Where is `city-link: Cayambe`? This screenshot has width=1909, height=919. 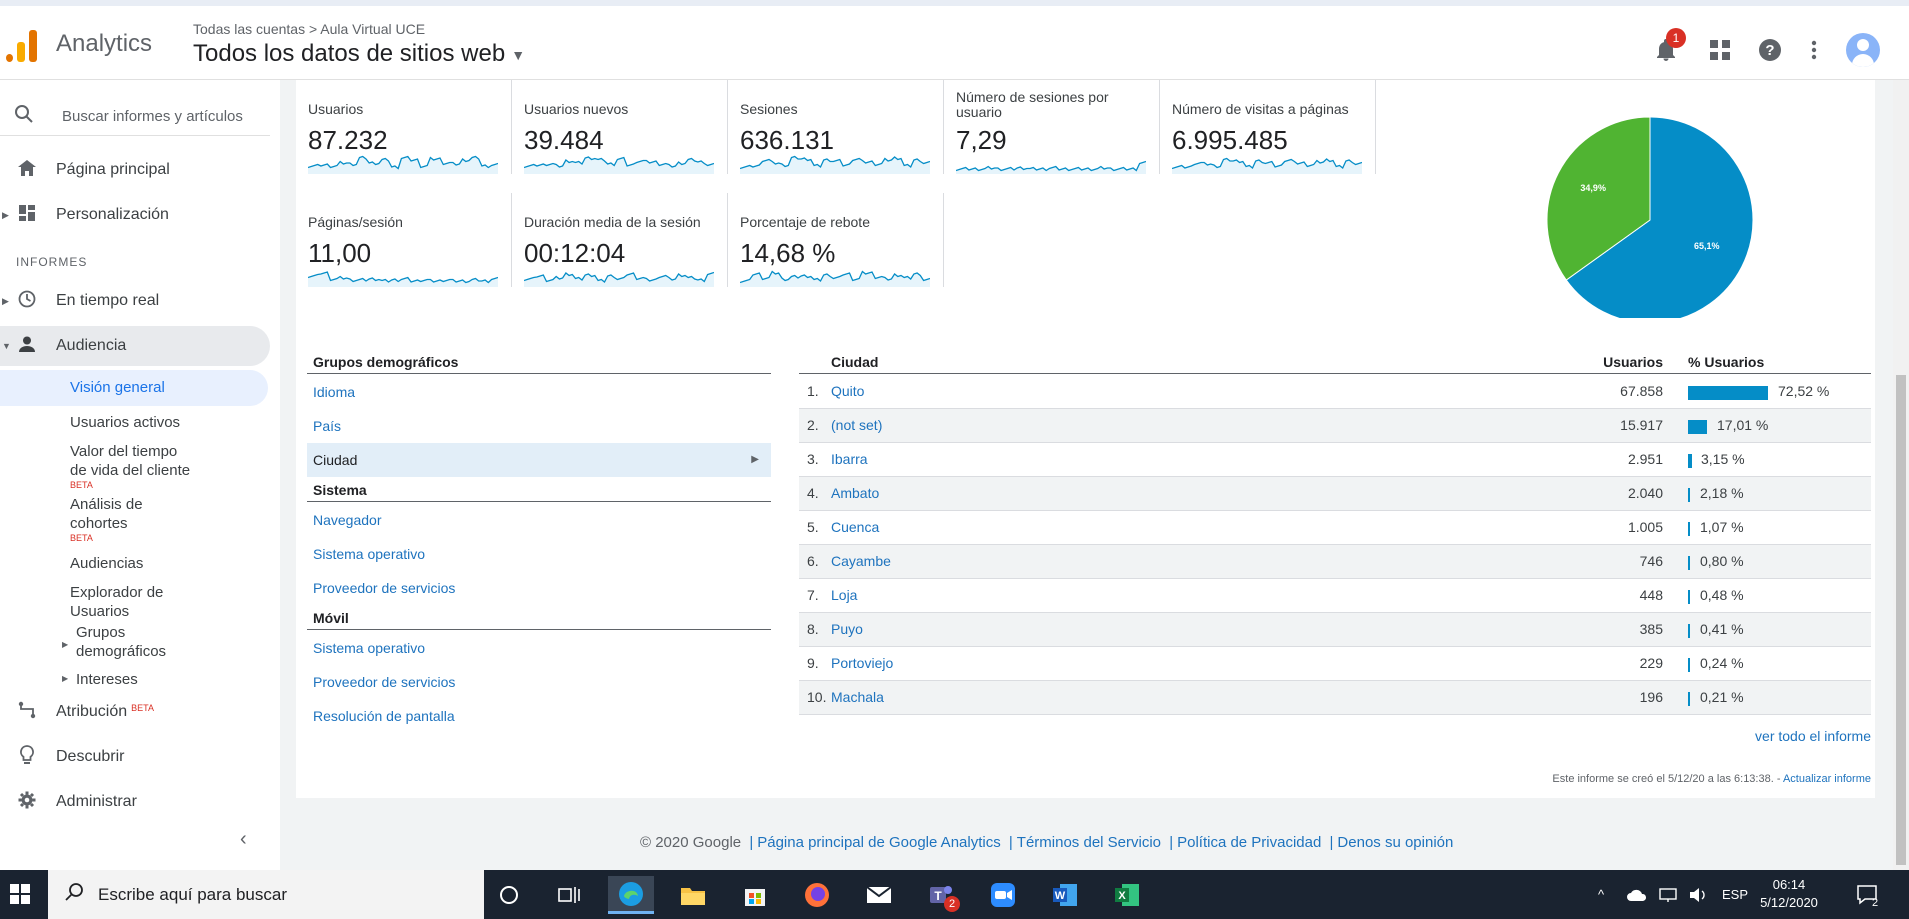 city-link: Cayambe is located at coordinates (861, 561).